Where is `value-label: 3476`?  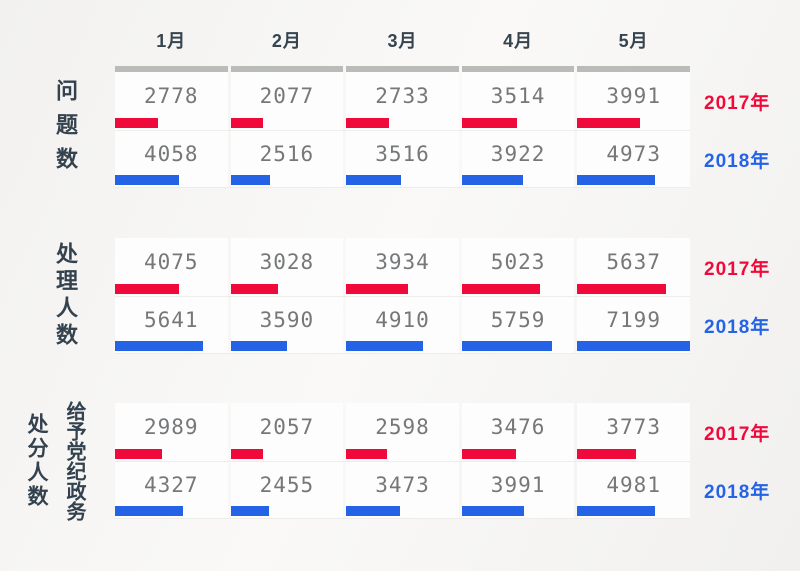
value-label: 3476 is located at coordinates (518, 427).